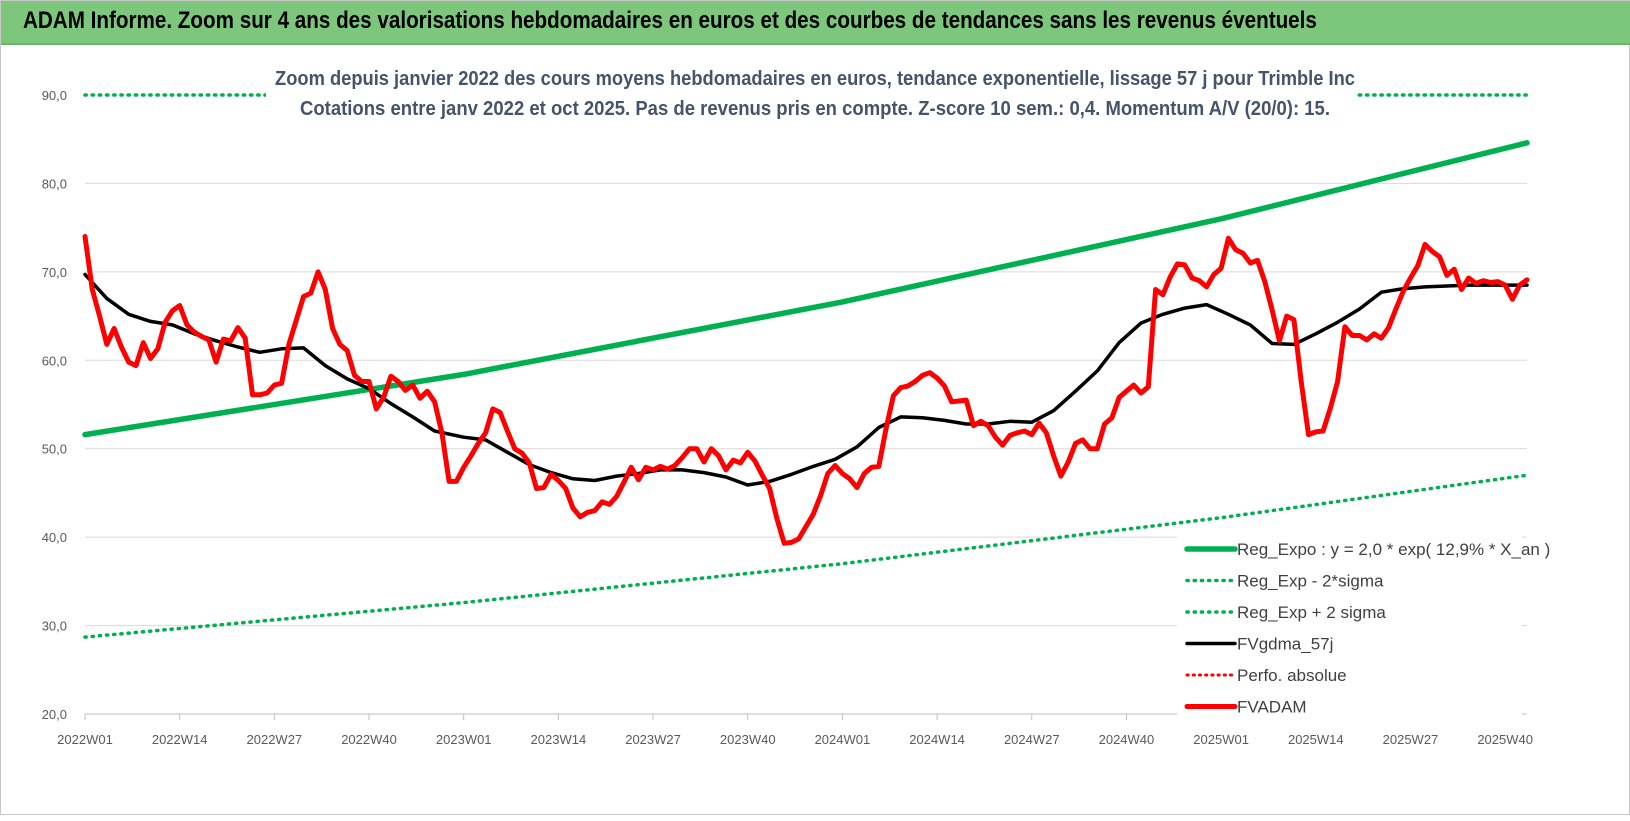 This screenshot has width=1630, height=821. I want to click on legend-label: Reg_Exp - 2*sigma, so click(1310, 581).